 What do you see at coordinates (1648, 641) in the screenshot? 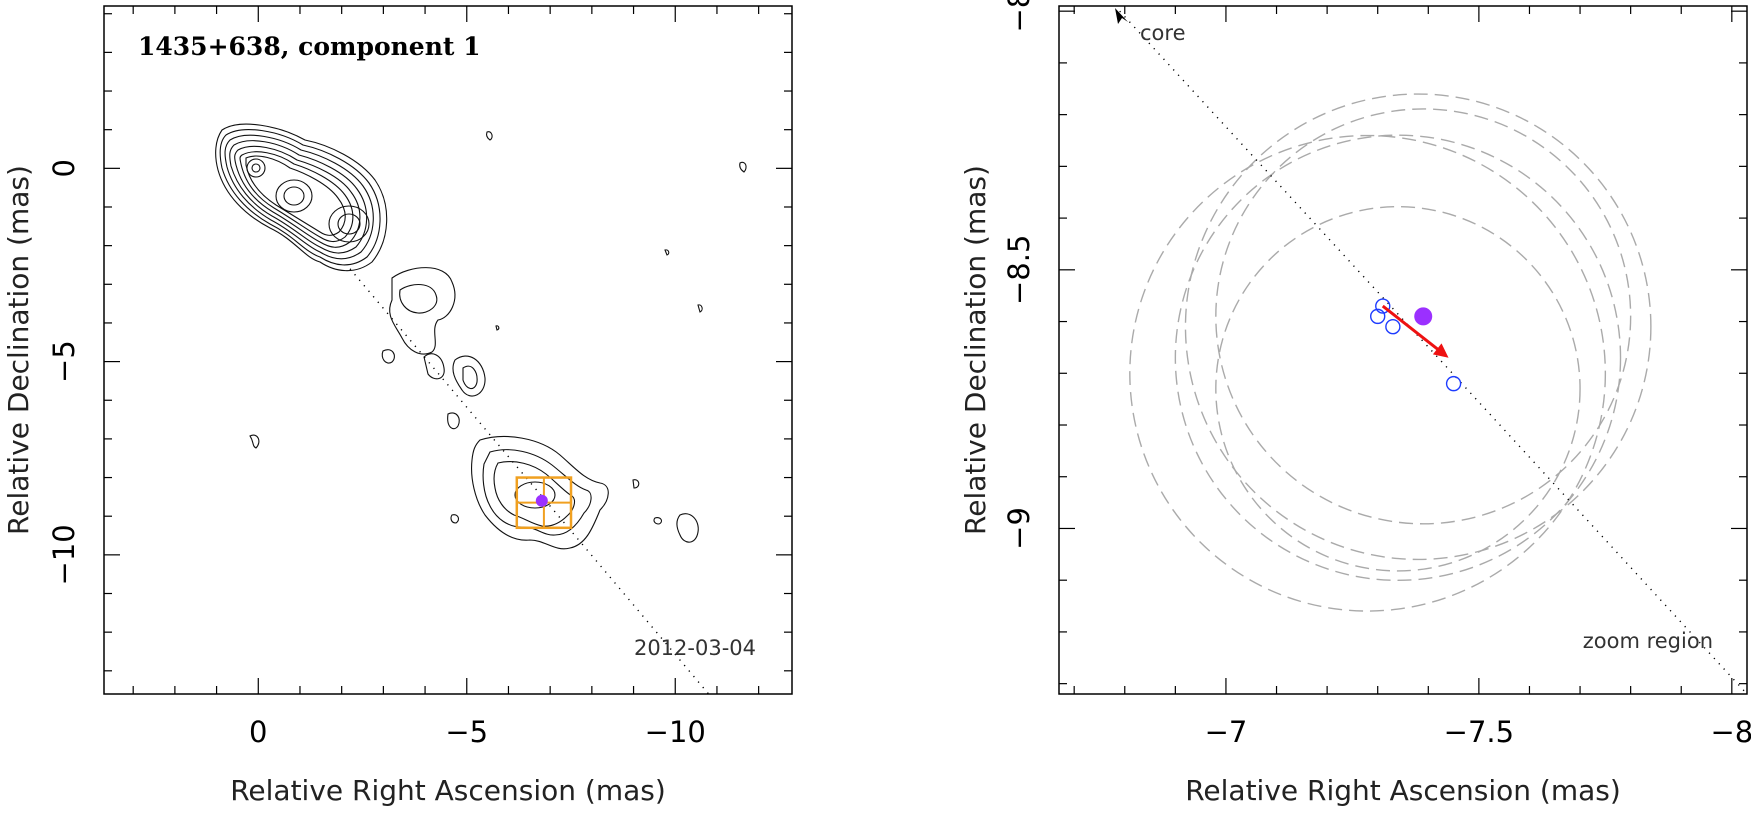
I see `zoom-region-label: zoom region` at bounding box center [1648, 641].